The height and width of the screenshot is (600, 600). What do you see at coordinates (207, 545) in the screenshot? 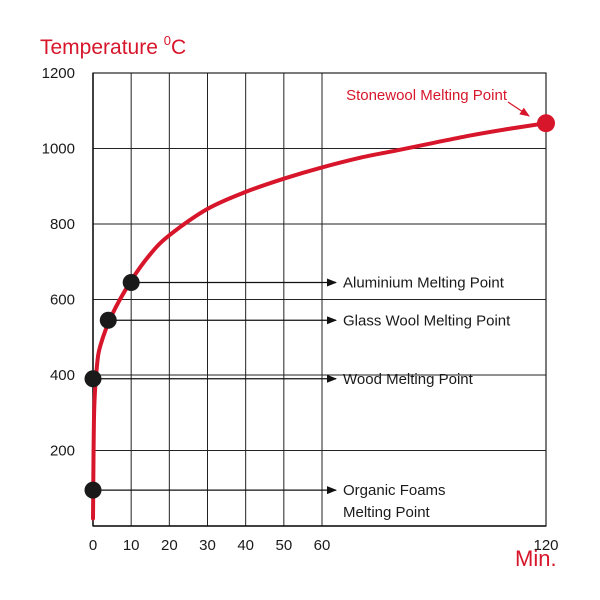
I see `x-tick-label: 30` at bounding box center [207, 545].